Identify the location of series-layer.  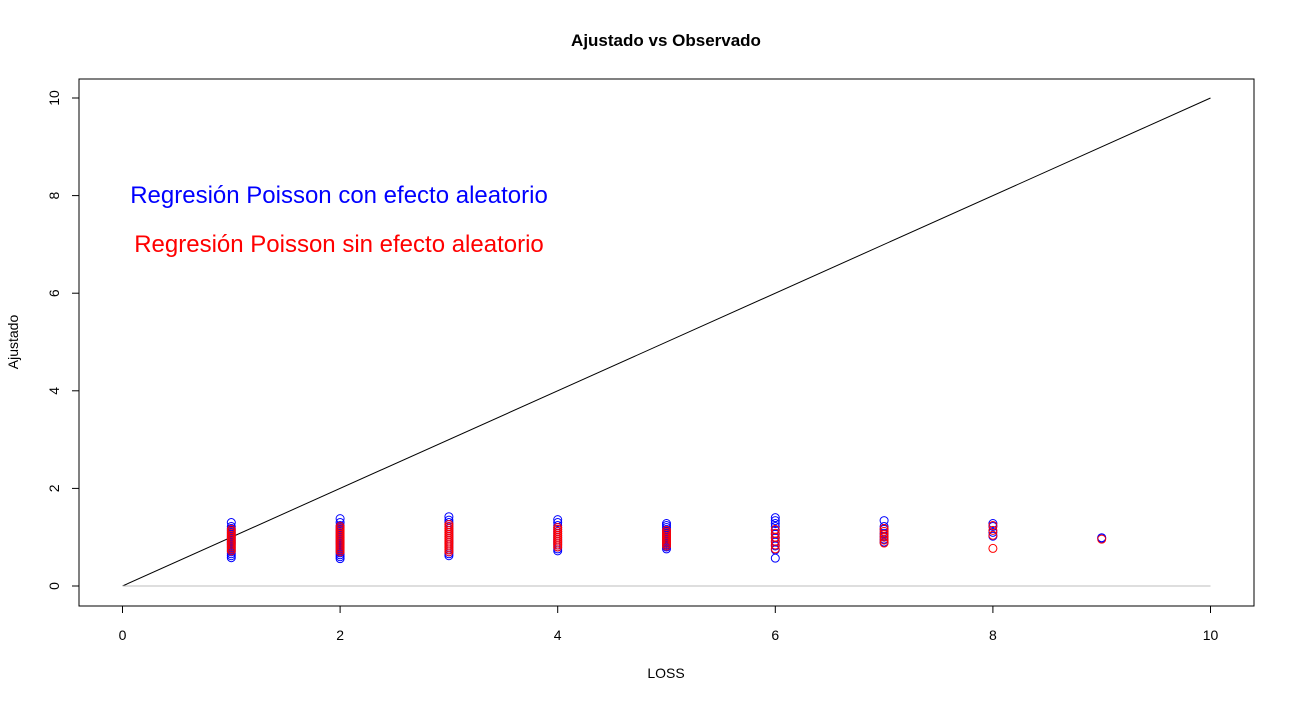
(666, 538).